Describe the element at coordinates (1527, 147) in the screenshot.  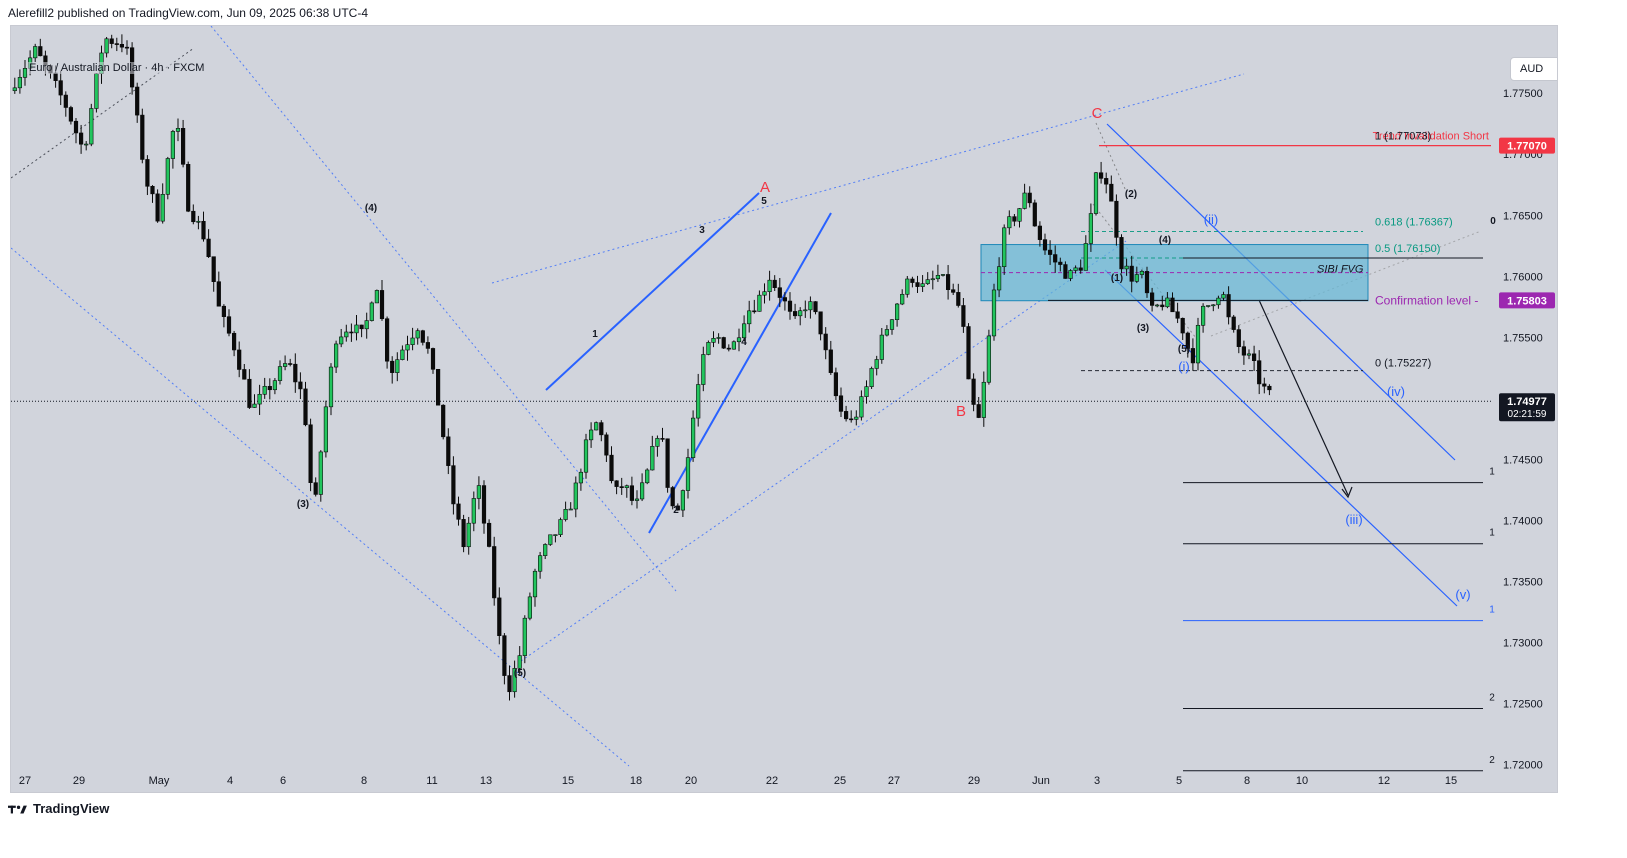
I see `price-tag-label: 1.77070` at that location.